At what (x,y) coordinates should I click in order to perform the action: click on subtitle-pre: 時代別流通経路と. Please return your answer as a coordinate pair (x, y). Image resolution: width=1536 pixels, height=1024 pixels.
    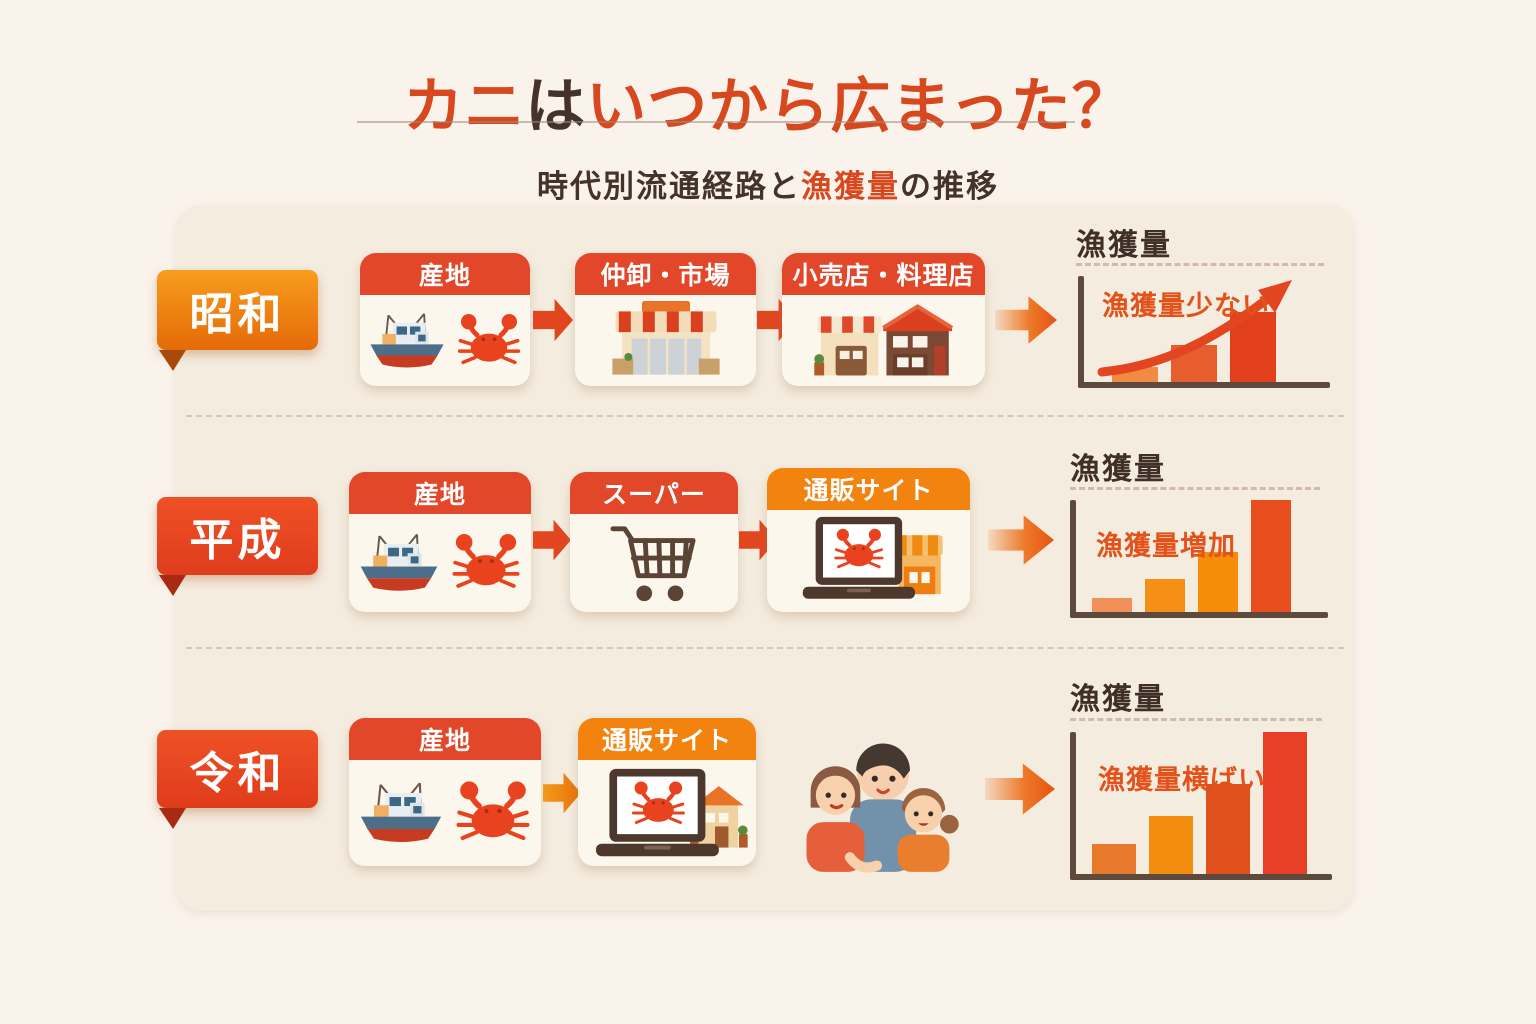
    Looking at the image, I should click on (669, 186).